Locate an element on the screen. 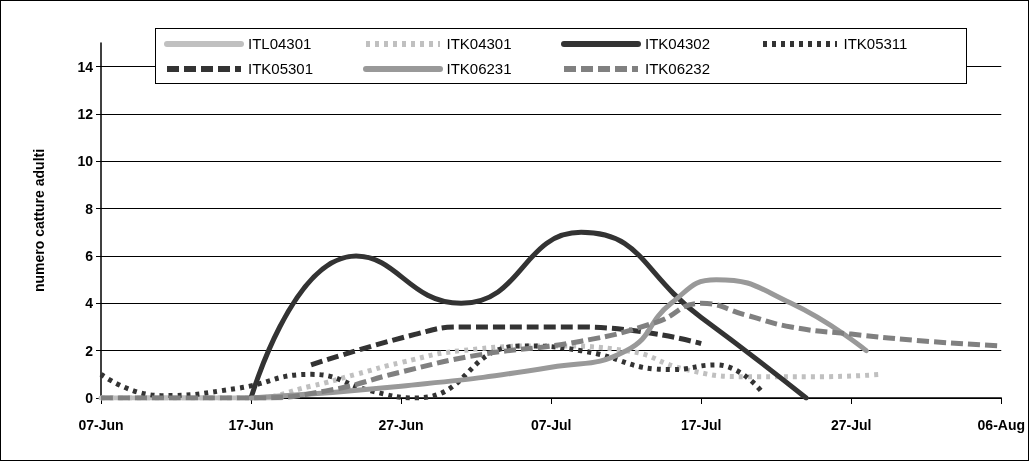 This screenshot has height=461, width=1029. legend-label: ITK04301 is located at coordinates (479, 43).